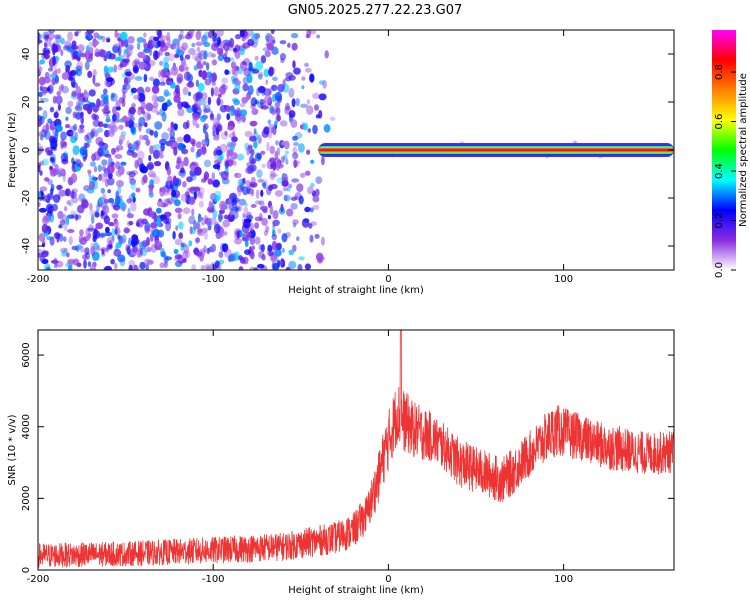 This screenshot has width=750, height=600. Describe the element at coordinates (12, 150) in the screenshot. I see `spectrogram-y-axis-label: Frequency (Hz)` at that location.